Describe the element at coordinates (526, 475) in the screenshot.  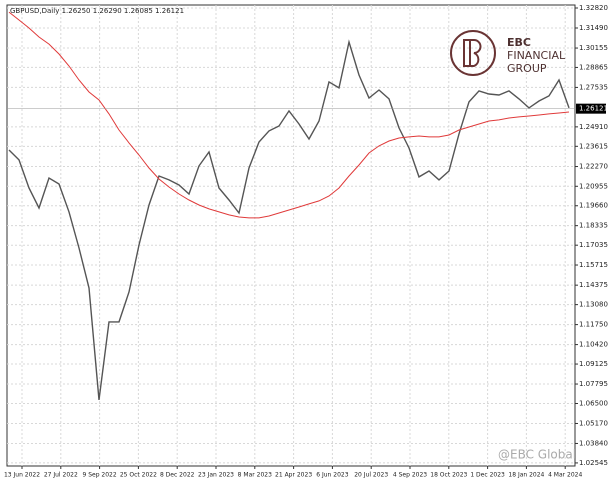
I see `x-tick-label: 18 Jan 2024` at that location.